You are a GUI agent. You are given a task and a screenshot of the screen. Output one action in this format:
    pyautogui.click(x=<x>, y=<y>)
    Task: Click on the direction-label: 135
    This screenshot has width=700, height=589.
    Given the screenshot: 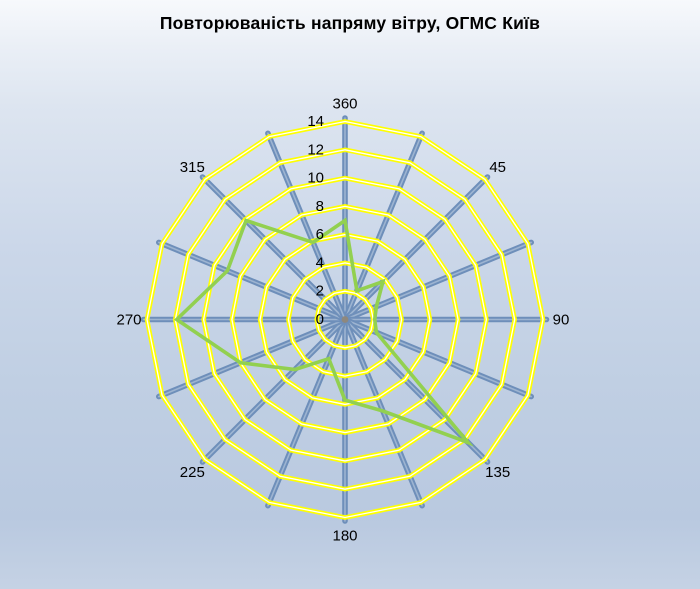 What is the action you would take?
    pyautogui.click(x=497, y=472)
    